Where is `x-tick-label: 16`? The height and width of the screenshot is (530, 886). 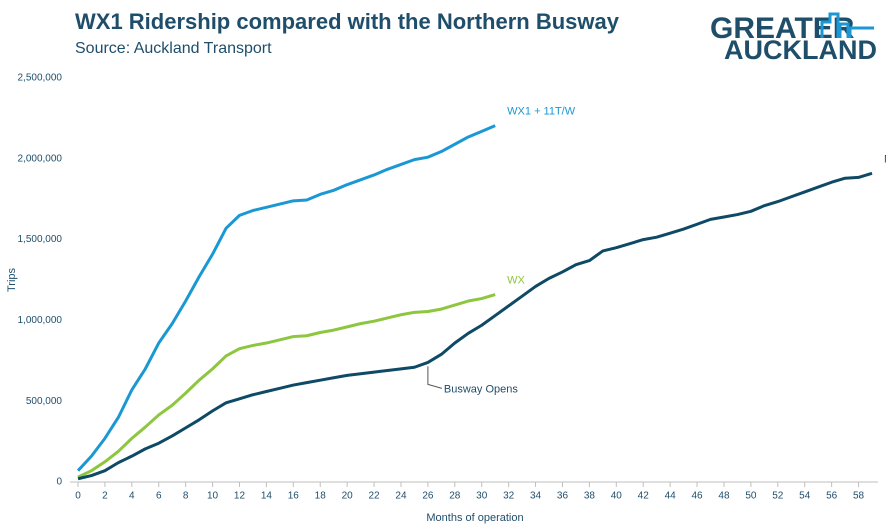
x-tick-label: 16 is located at coordinates (294, 496).